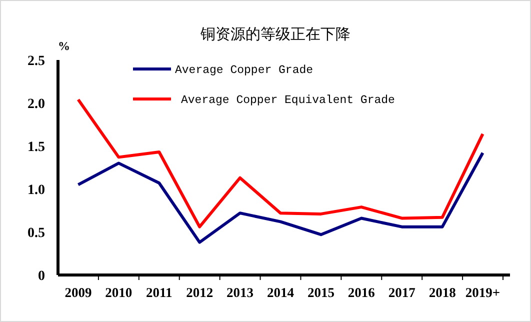 The image size is (531, 322). I want to click on x-tick-label: 2013, so click(240, 292).